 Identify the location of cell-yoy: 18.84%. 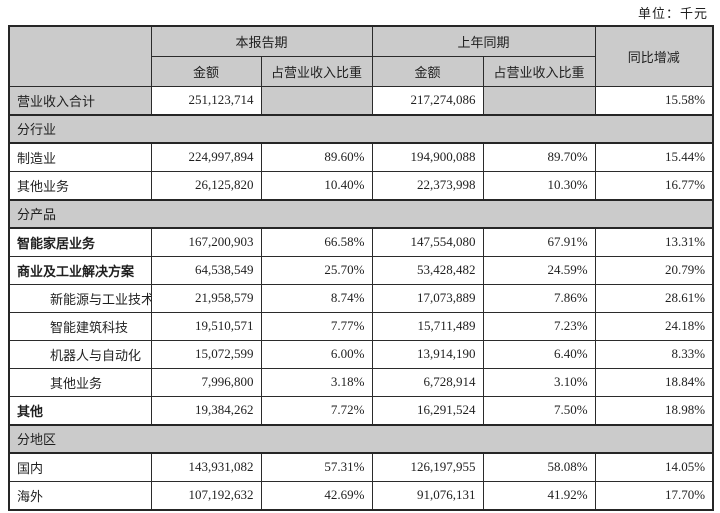
(654, 382).